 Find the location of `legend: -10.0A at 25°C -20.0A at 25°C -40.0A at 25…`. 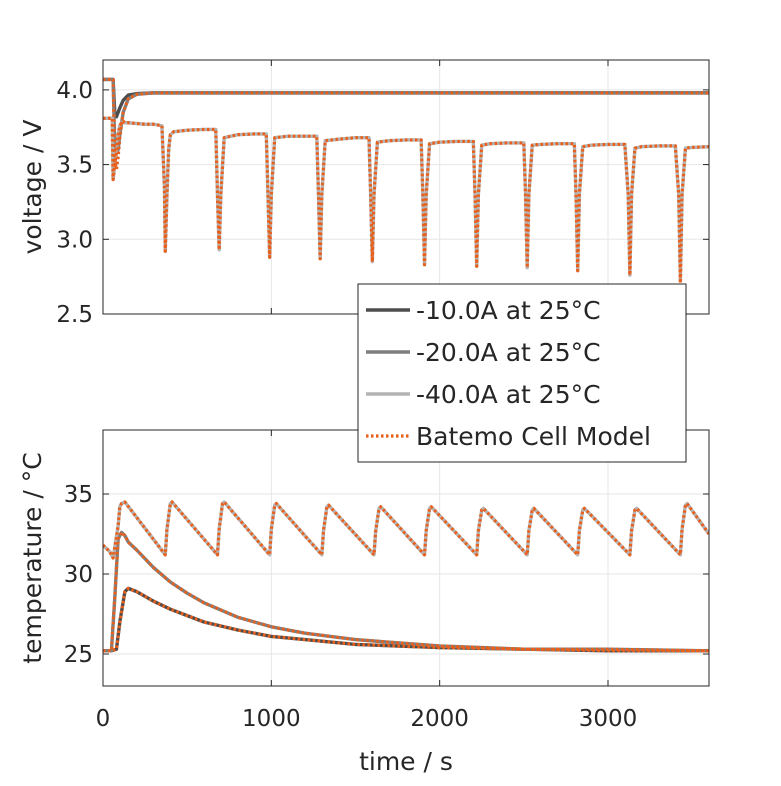

legend: -10.0A at 25°C -20.0A at 25°C -40.0A at 25… is located at coordinates (522, 373).